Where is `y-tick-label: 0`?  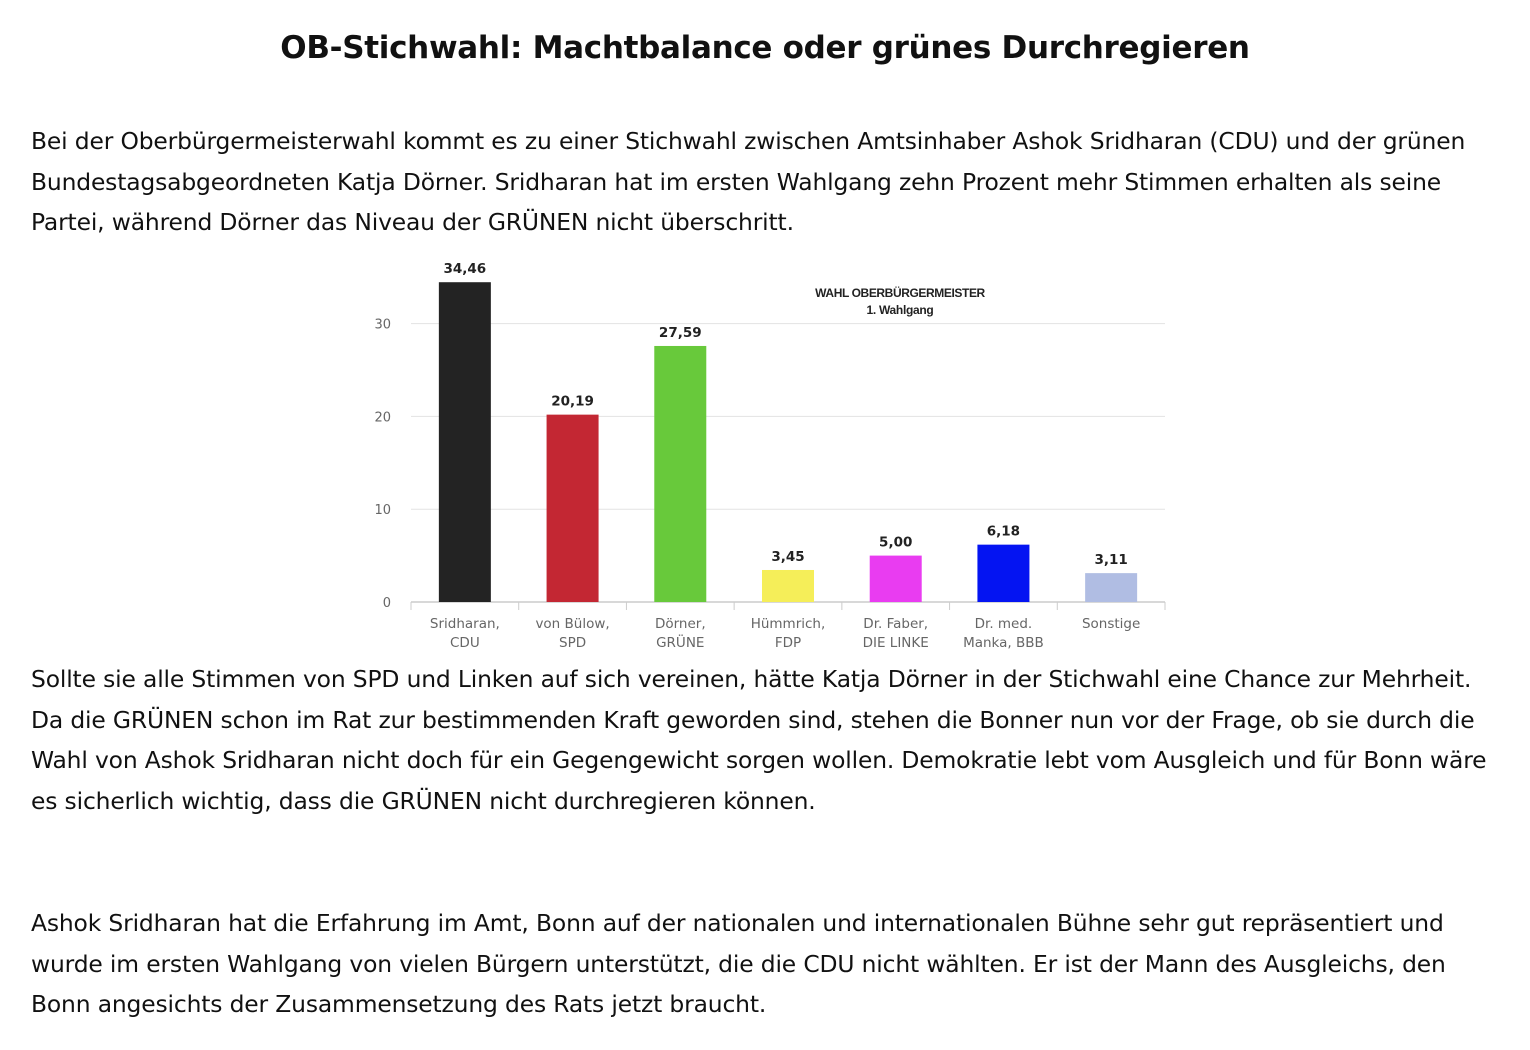
y-tick-label: 0 is located at coordinates (387, 603).